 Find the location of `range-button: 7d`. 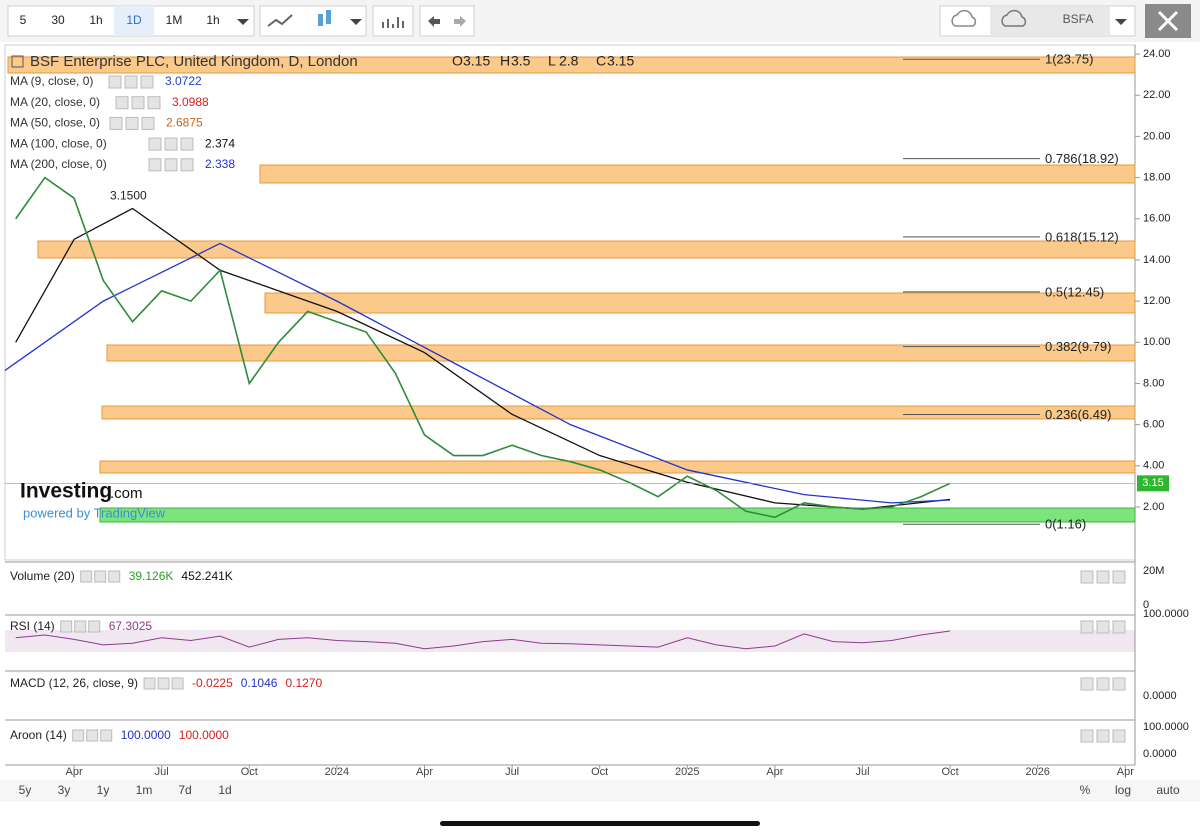

range-button: 7d is located at coordinates (184, 790).